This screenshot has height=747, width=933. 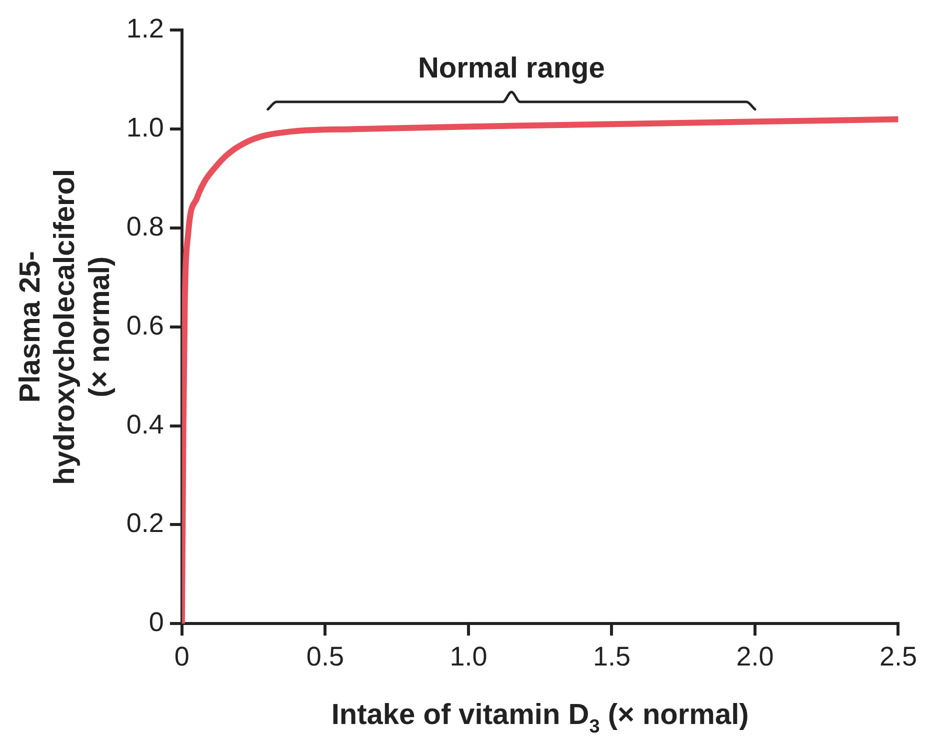 What do you see at coordinates (898, 656) in the screenshot?
I see `x-tick-label: 2.5` at bounding box center [898, 656].